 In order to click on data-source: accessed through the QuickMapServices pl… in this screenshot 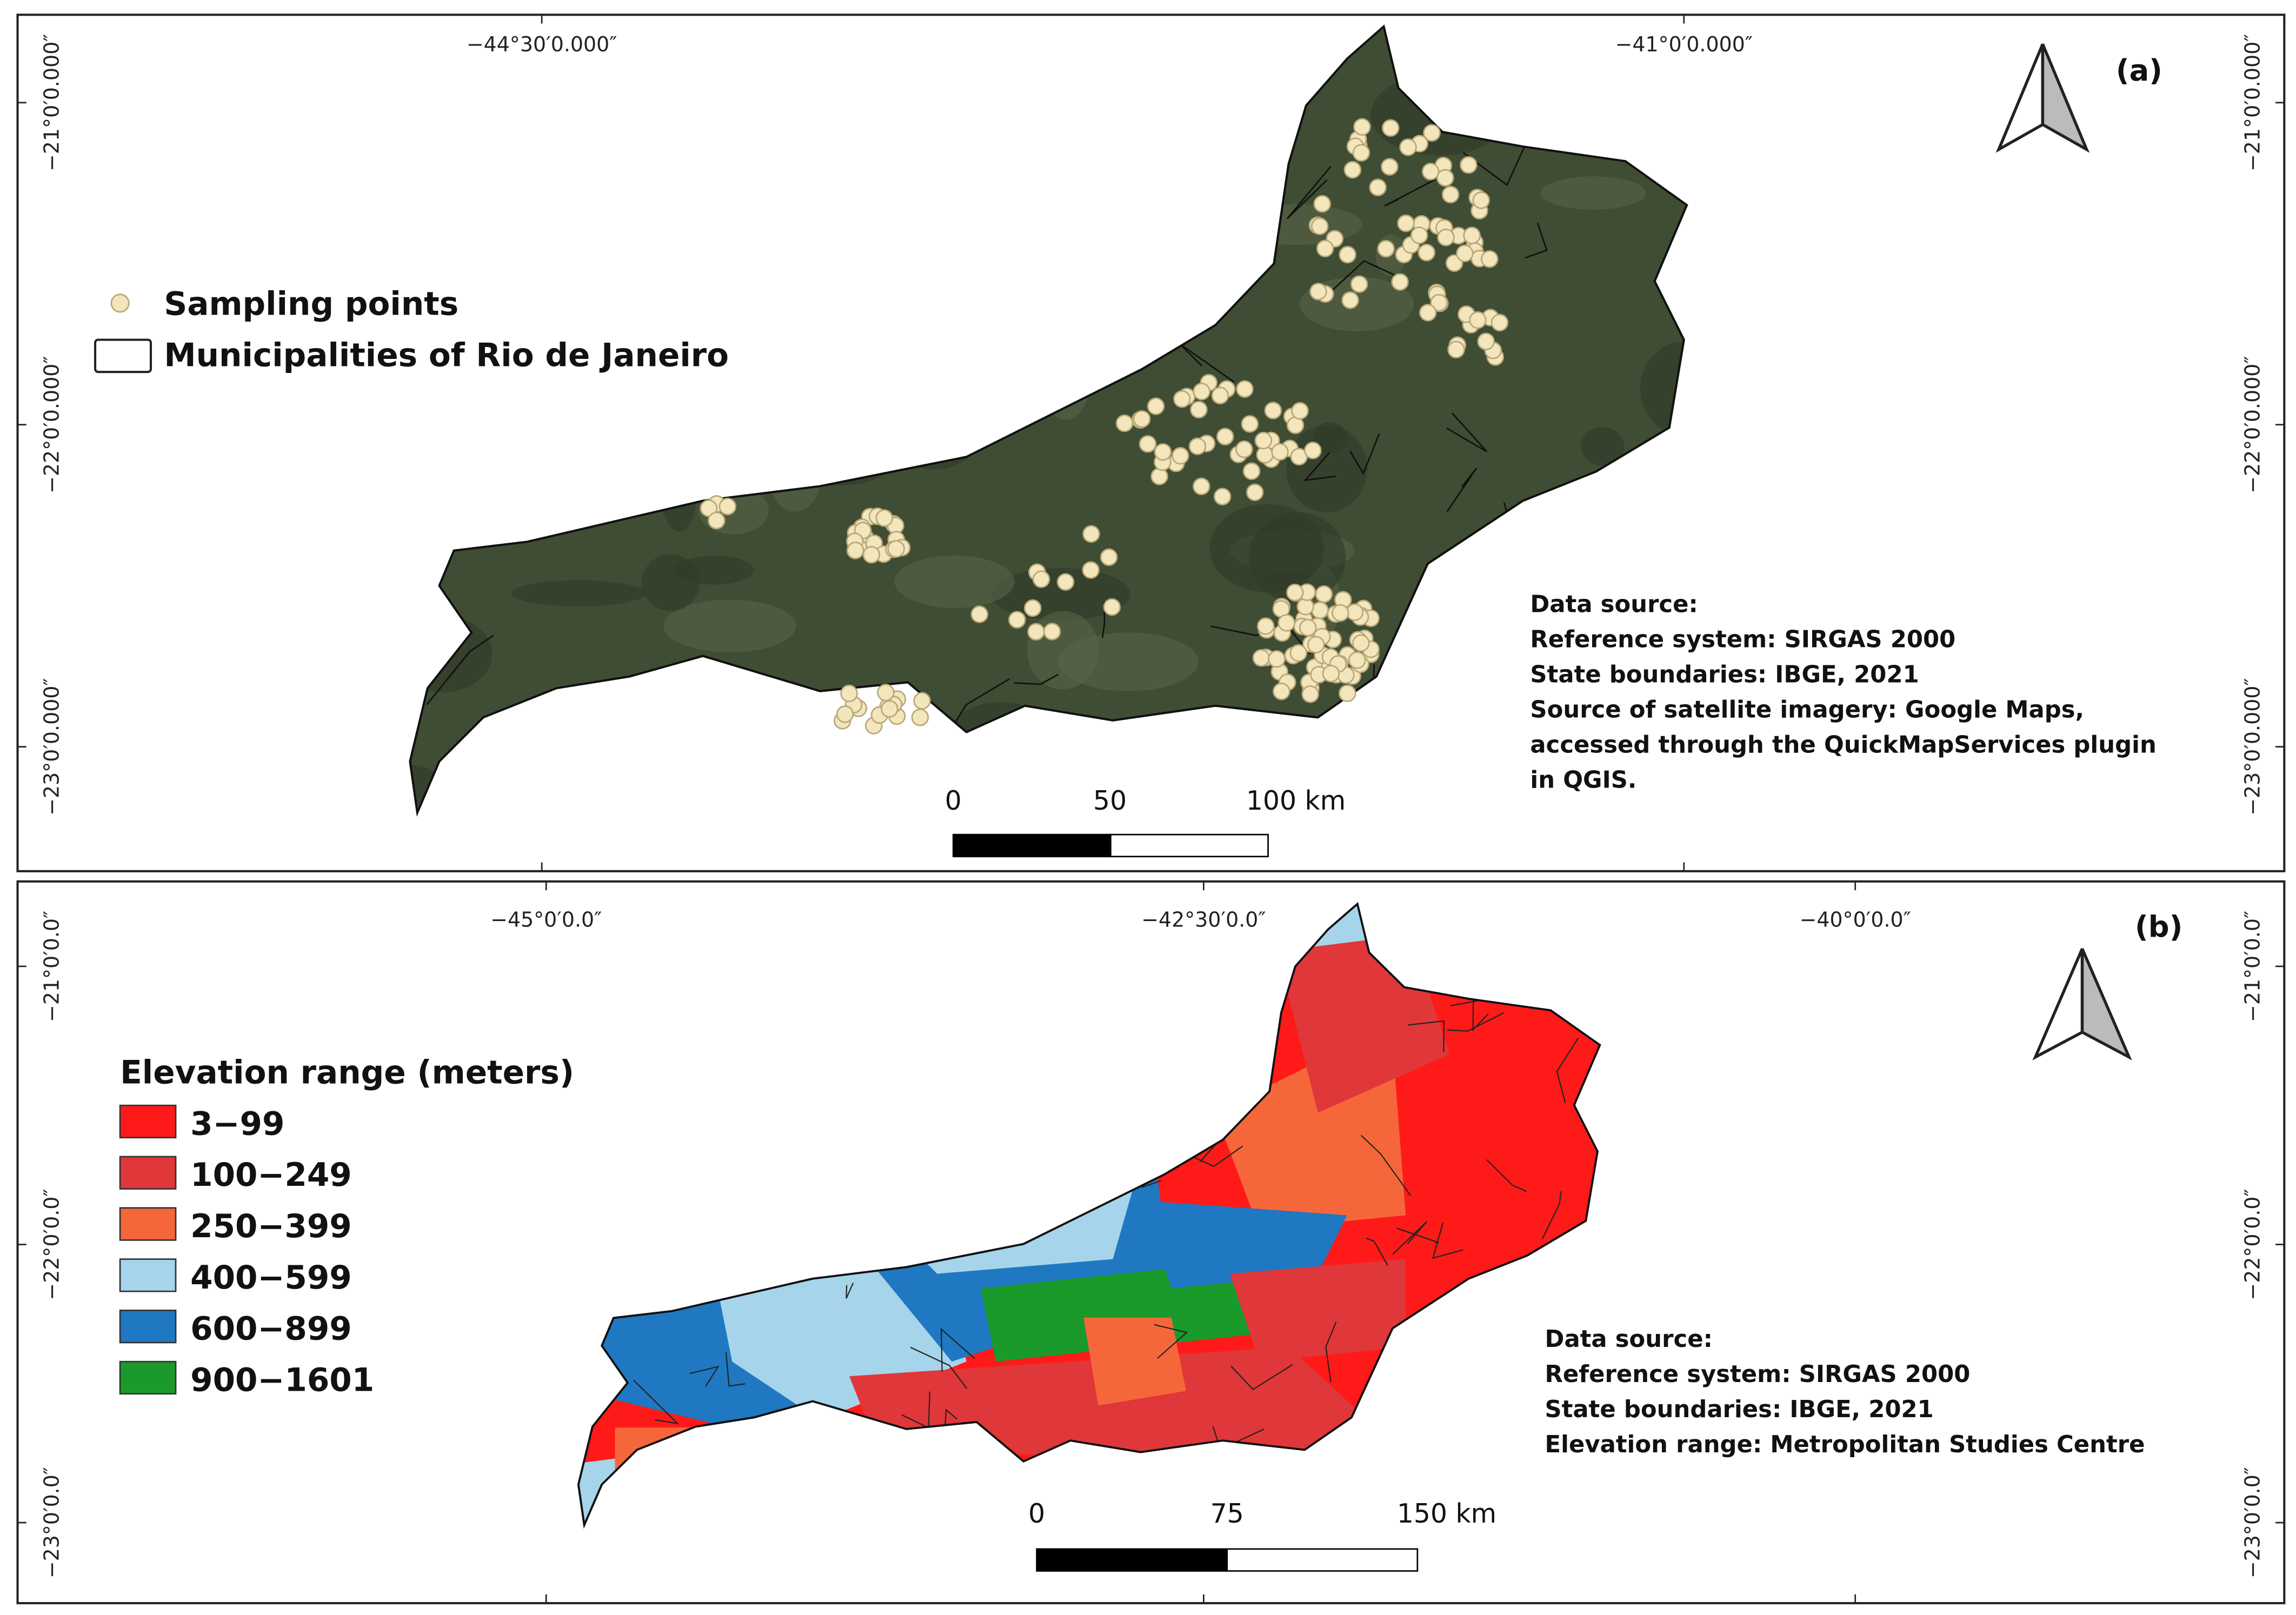, I will do `click(1843, 744)`.